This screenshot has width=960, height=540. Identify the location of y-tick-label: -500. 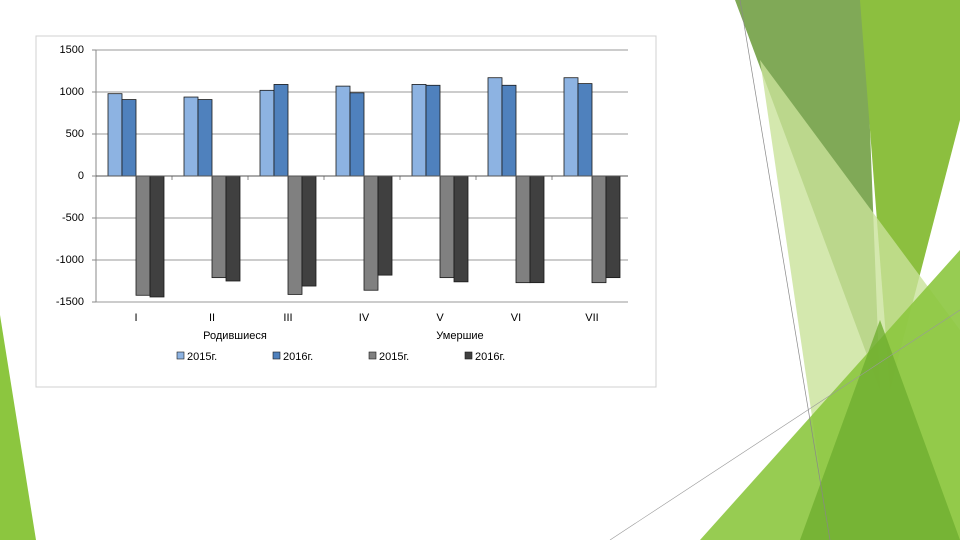
(73, 218).